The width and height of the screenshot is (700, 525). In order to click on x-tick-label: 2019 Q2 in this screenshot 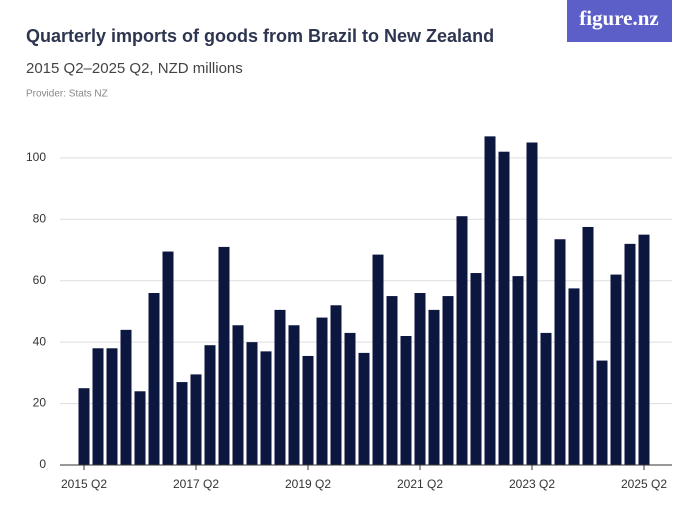, I will do `click(308, 484)`.